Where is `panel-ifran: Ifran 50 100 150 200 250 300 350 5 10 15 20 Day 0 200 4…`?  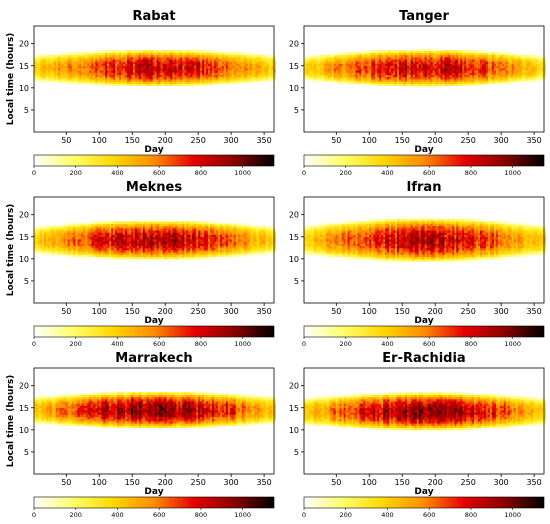
panel-ifran: Ifran 50 100 150 200 250 300 350 5 10 15 20 Day 0 200 4… is located at coordinates (417, 264).